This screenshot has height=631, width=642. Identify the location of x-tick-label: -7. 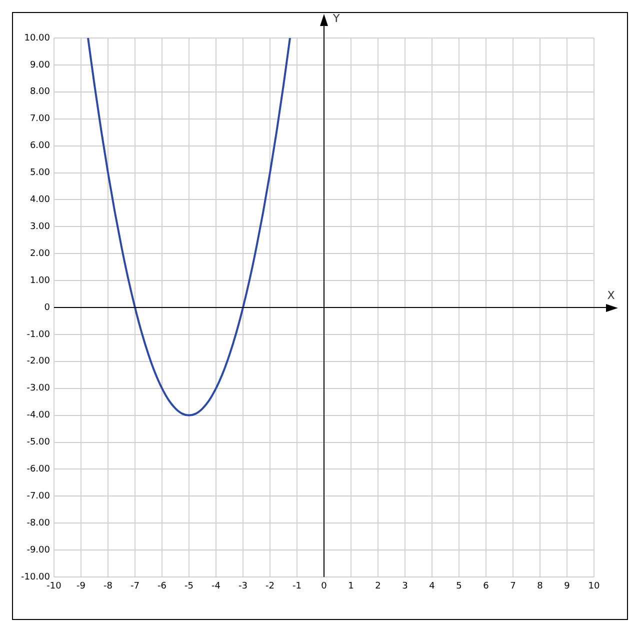
(135, 587).